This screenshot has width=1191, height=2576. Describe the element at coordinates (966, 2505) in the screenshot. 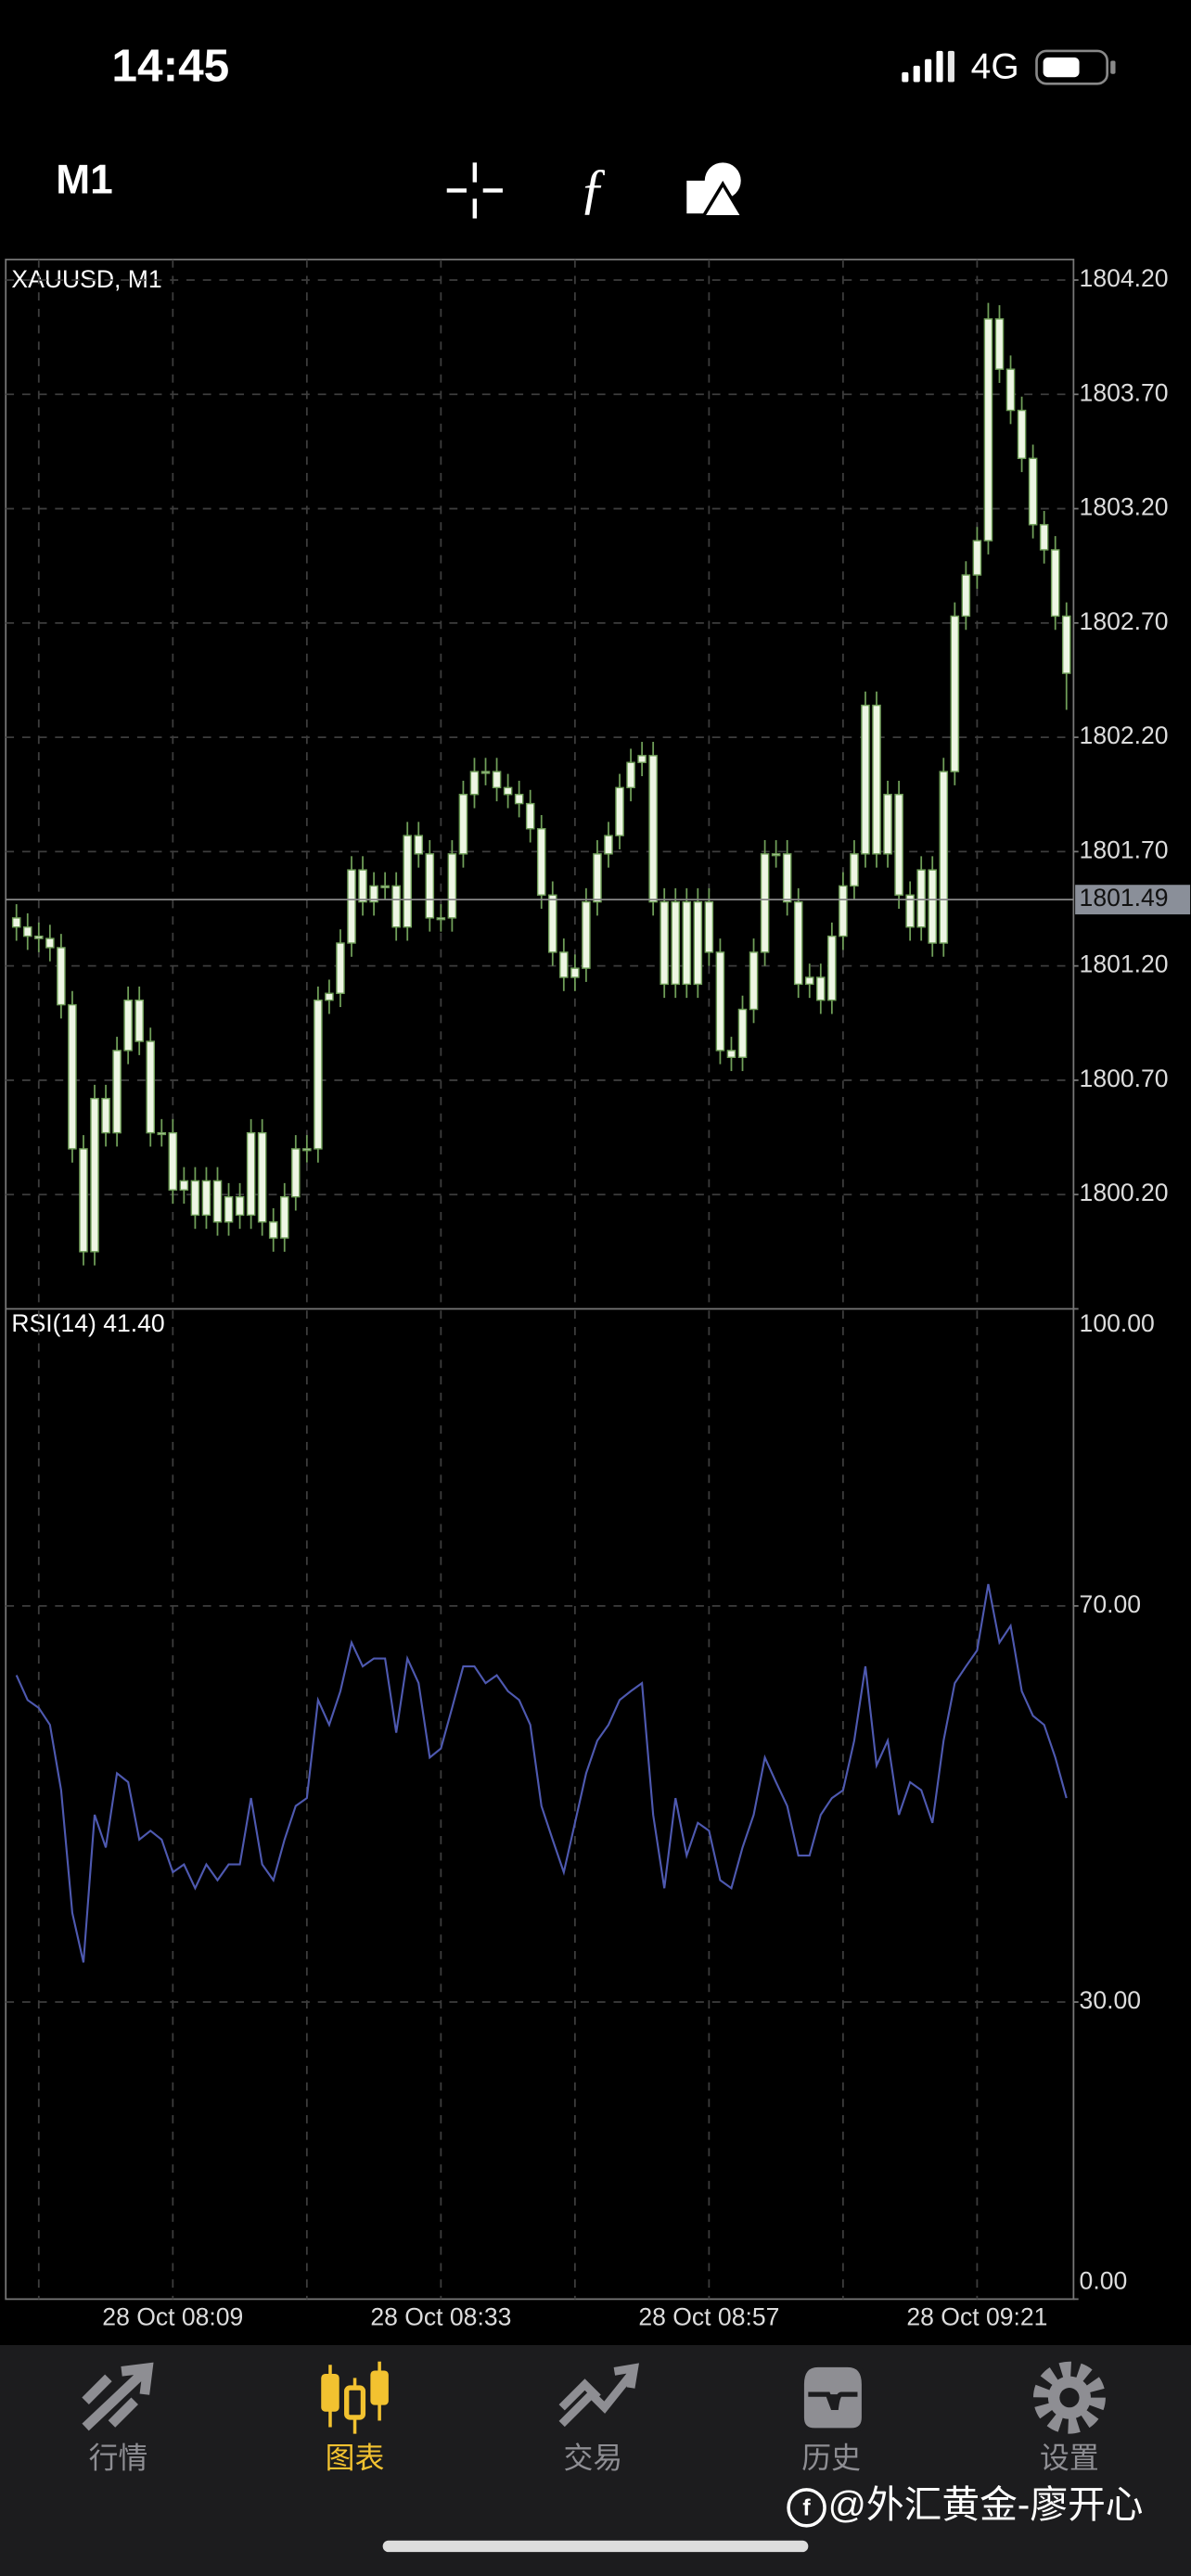

I see `watermark: f @外汇黄金-廖开心` at that location.